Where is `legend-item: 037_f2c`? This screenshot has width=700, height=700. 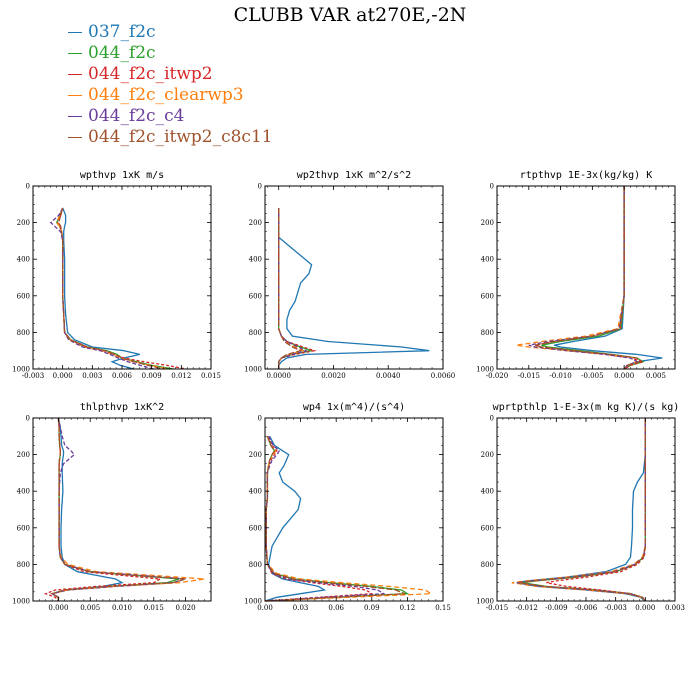
legend-item: 037_f2c is located at coordinates (170, 32).